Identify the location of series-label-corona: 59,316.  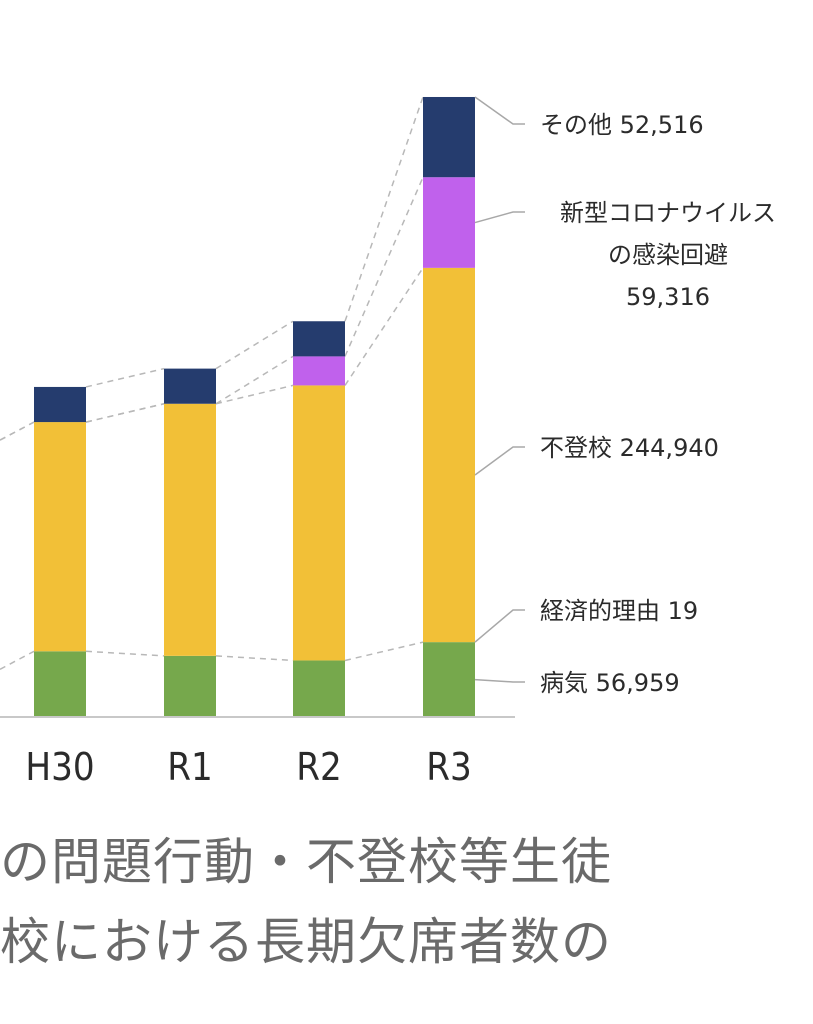
(668, 297).